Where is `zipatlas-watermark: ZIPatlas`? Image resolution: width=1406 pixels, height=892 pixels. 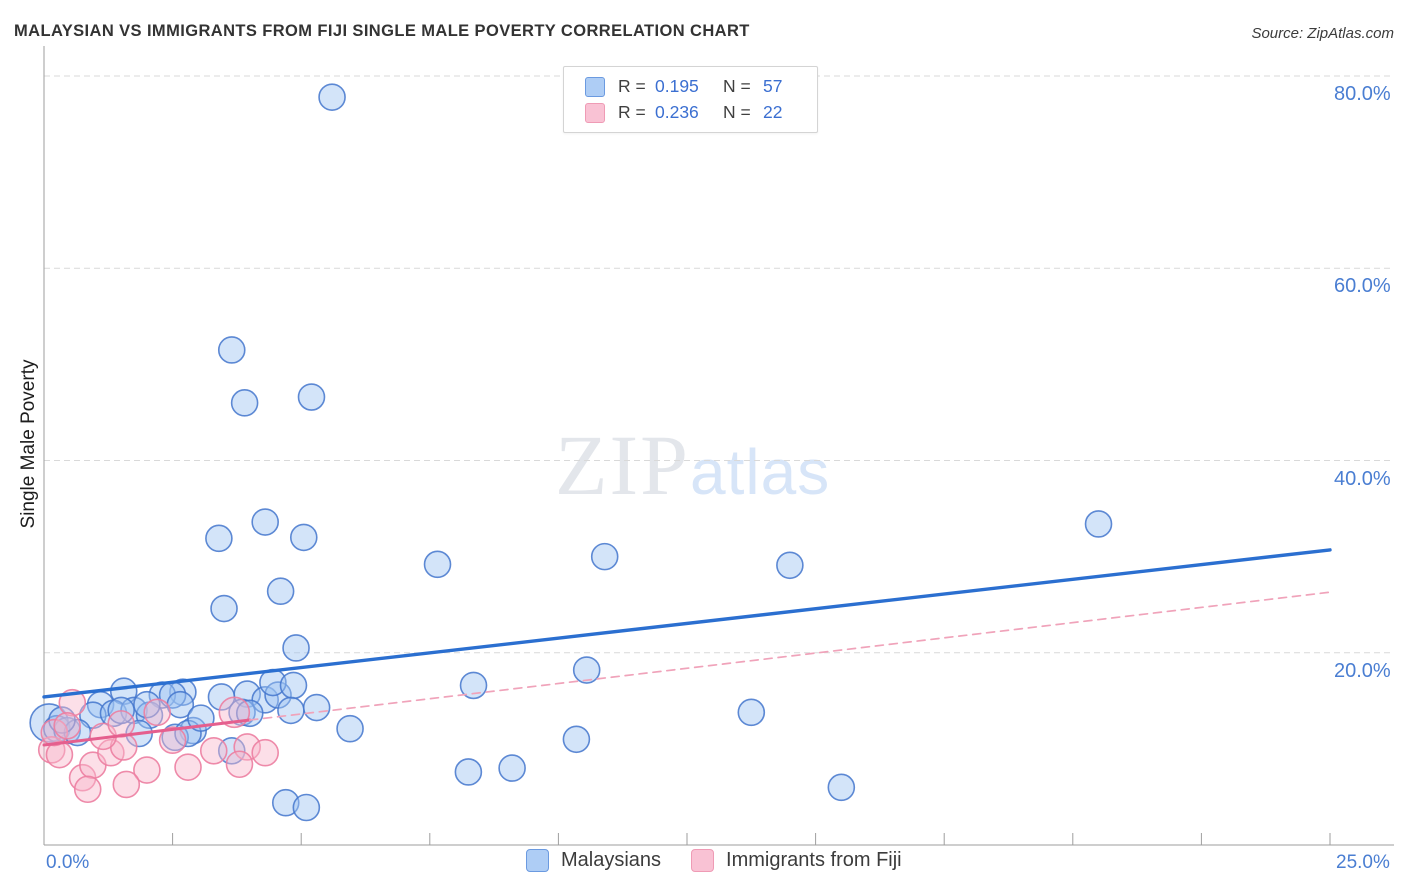
zipatlas-watermark: ZIPatlas is located at coordinates (692, 465).